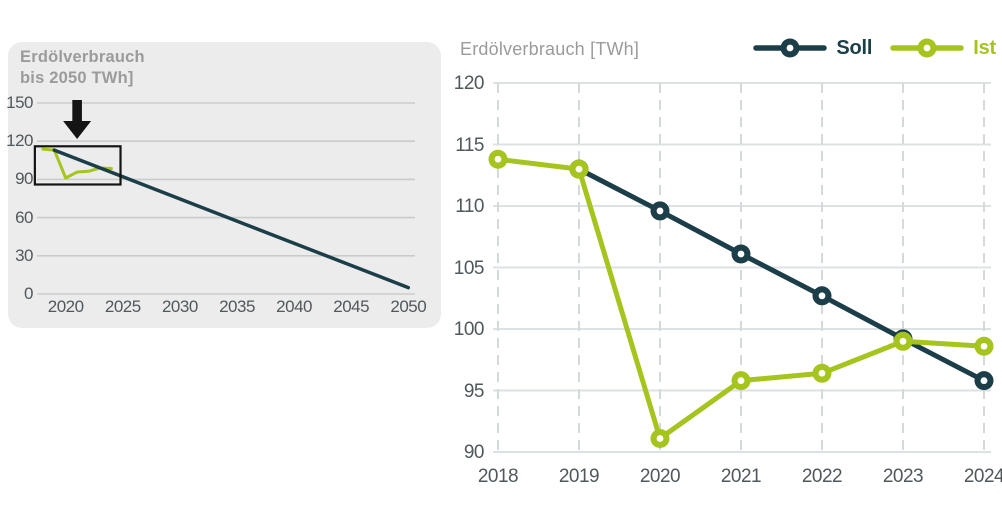  Describe the element at coordinates (854, 47) in the screenshot. I see `legend-label-soll: Soll` at that location.